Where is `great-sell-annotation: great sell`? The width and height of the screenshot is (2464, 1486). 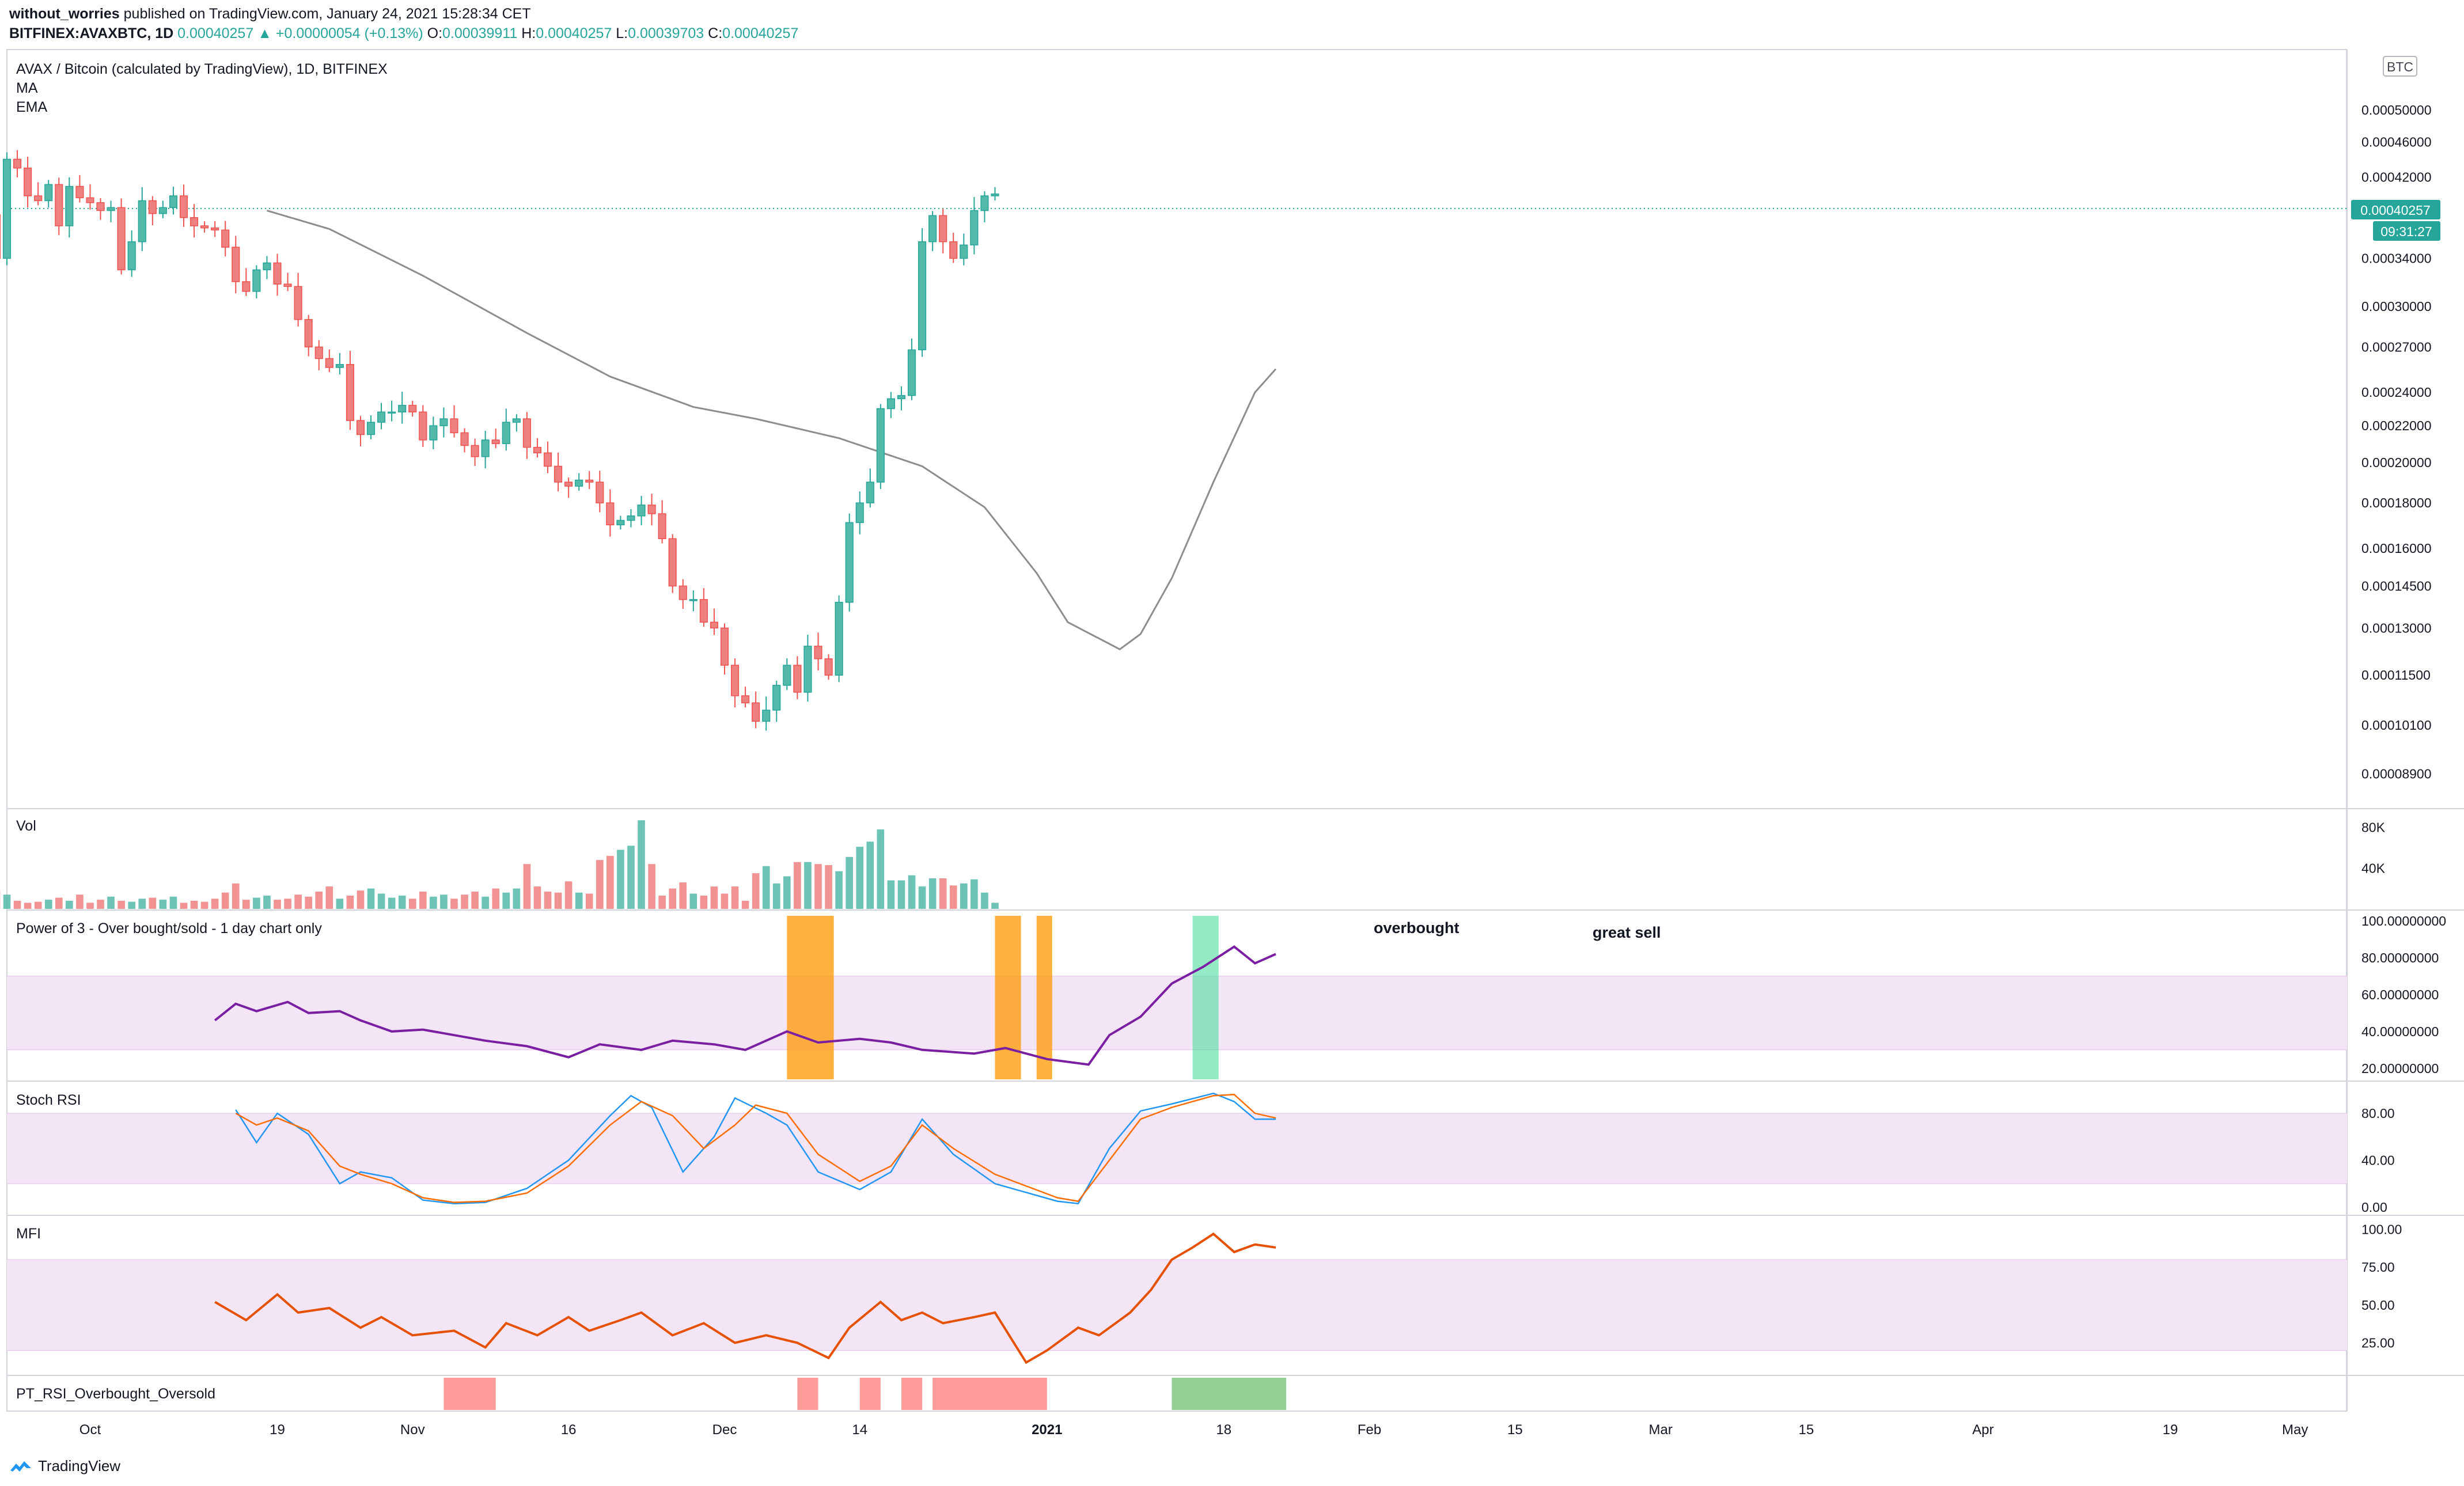 great-sell-annotation: great sell is located at coordinates (1627, 932).